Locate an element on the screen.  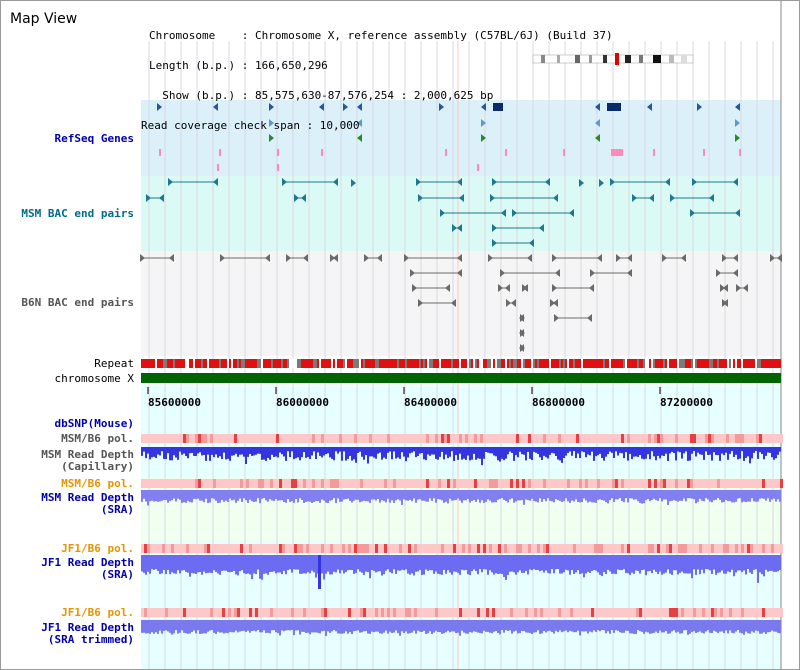
ideogram-band is located at coordinates (628, 59).